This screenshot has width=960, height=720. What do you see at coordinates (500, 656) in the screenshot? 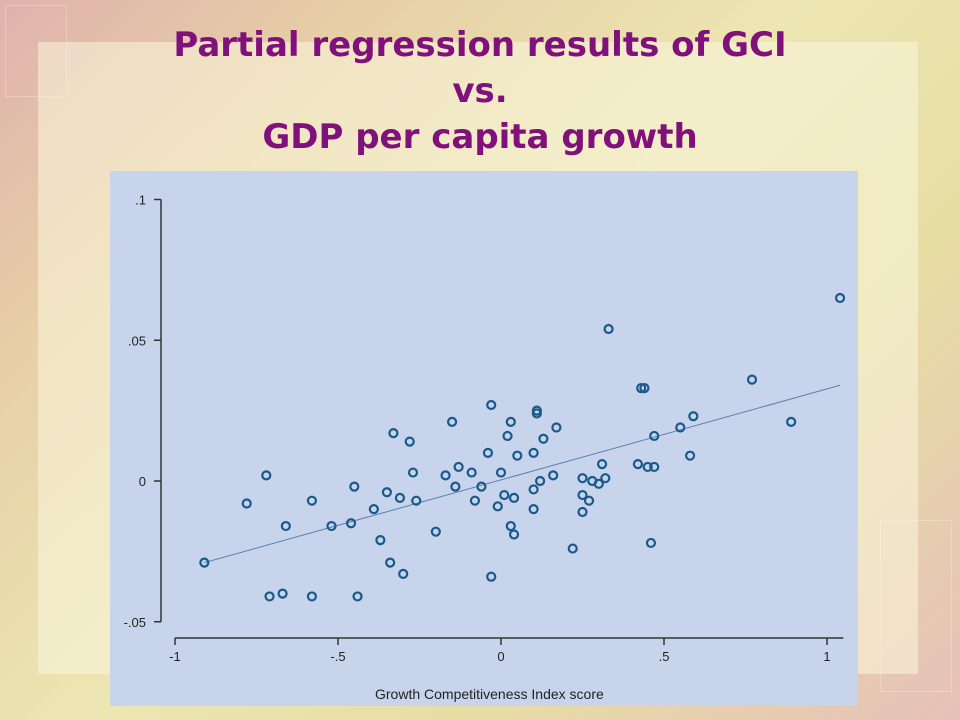
I see `x-tick-label: 0` at bounding box center [500, 656].